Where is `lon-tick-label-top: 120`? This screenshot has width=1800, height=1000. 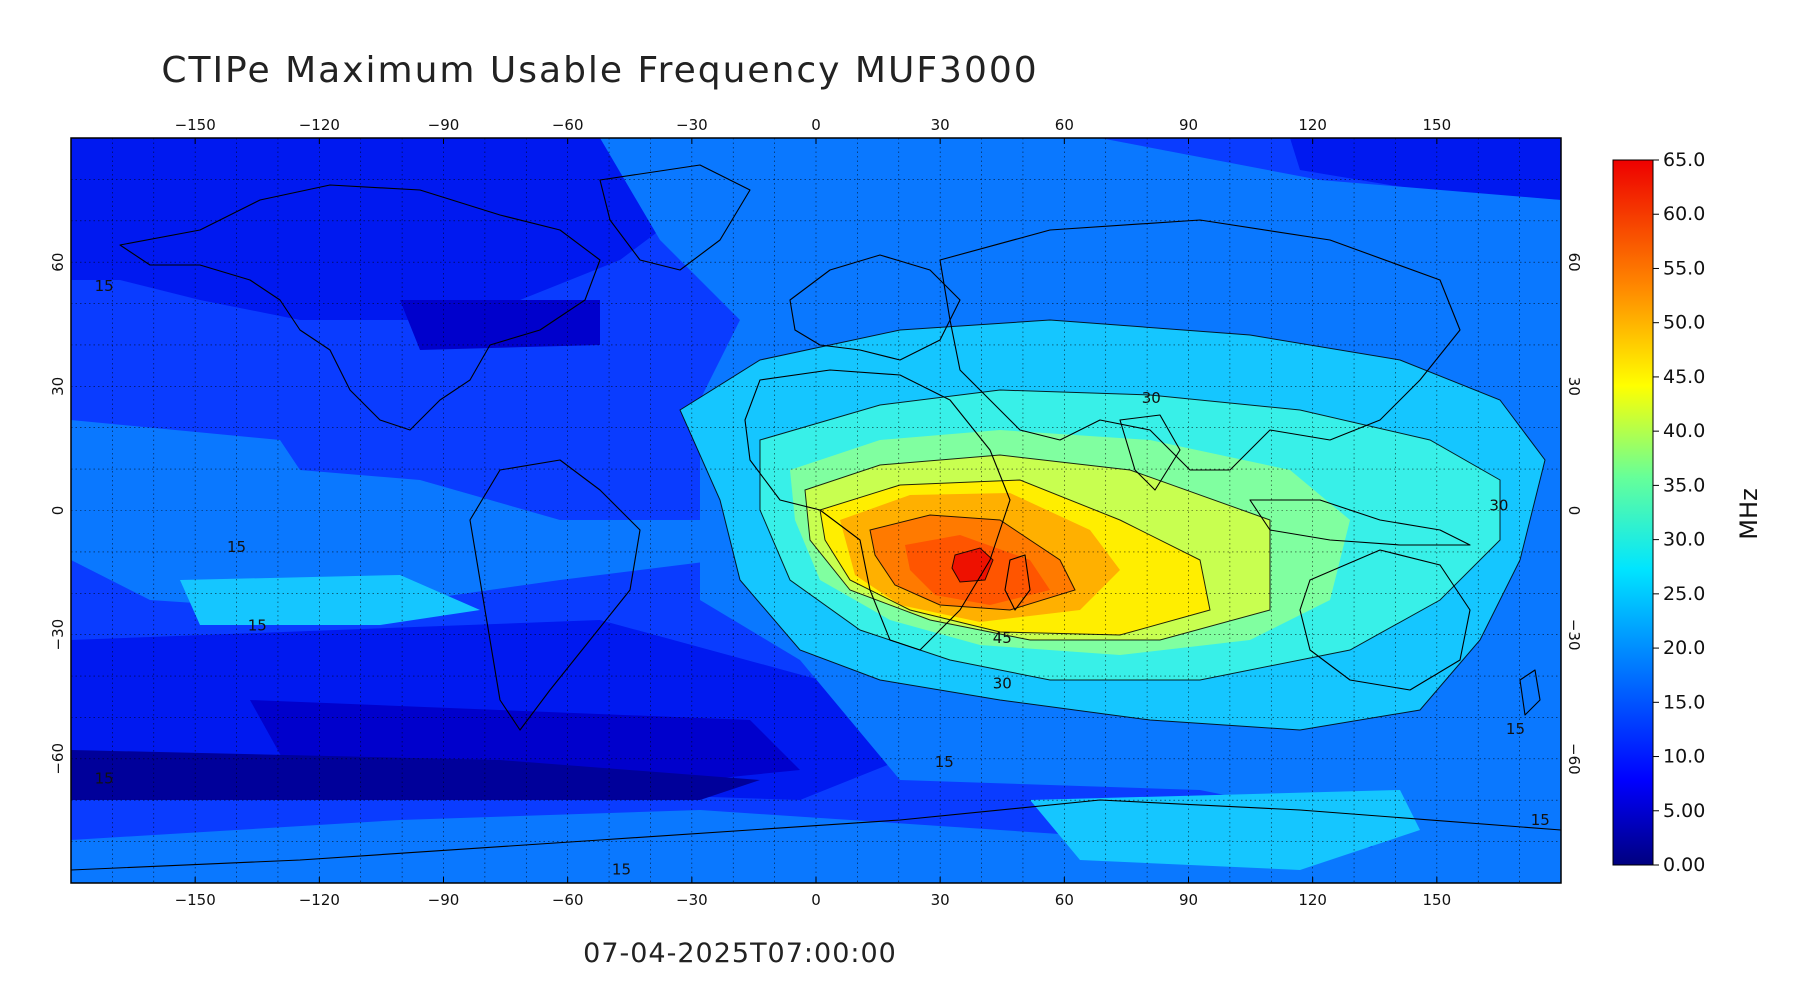
lon-tick-label-top: 120 is located at coordinates (1312, 125).